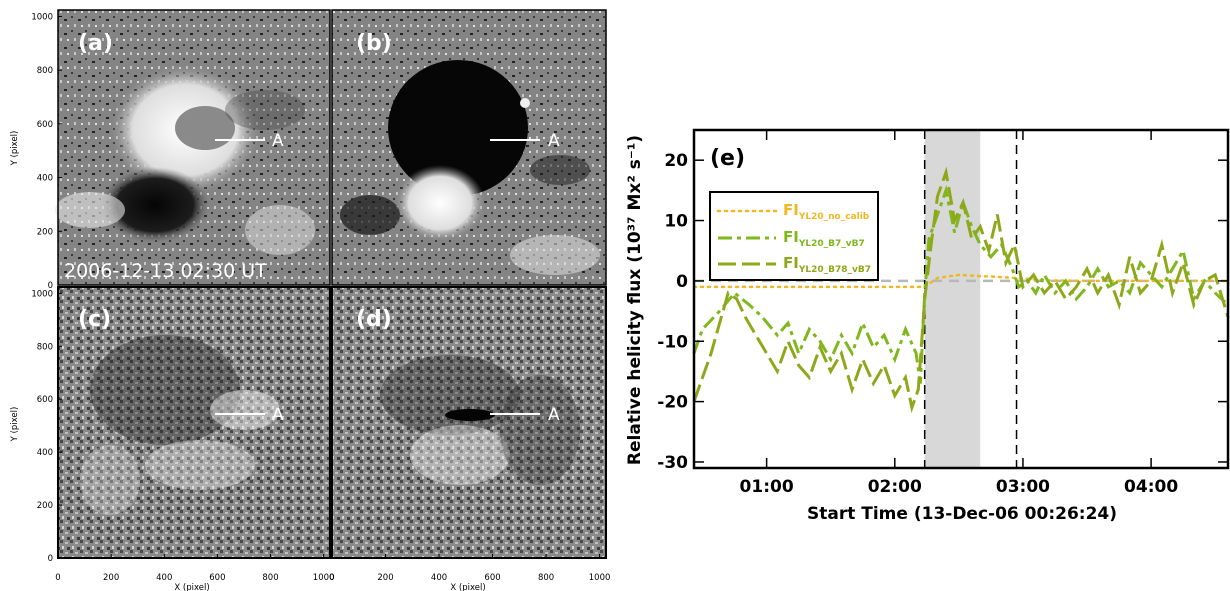  What do you see at coordinates (827, 264) in the screenshot?
I see `legend-entry-b78: FIYL20_B78_vB7` at bounding box center [827, 264].